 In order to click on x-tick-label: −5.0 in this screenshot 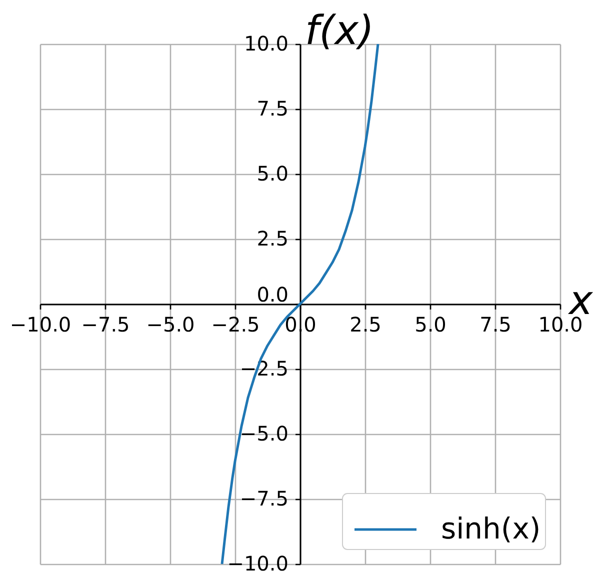, I will do `click(170, 324)`.